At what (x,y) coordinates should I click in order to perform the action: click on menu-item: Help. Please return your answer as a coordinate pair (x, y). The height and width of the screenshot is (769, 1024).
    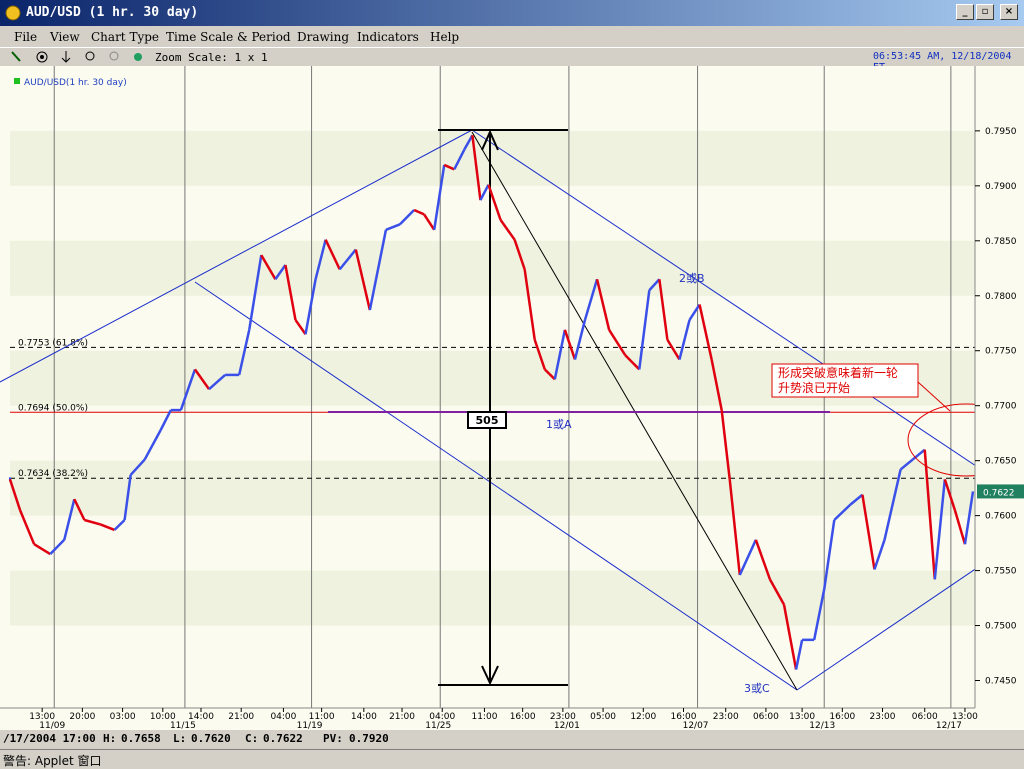
    Looking at the image, I should click on (445, 37).